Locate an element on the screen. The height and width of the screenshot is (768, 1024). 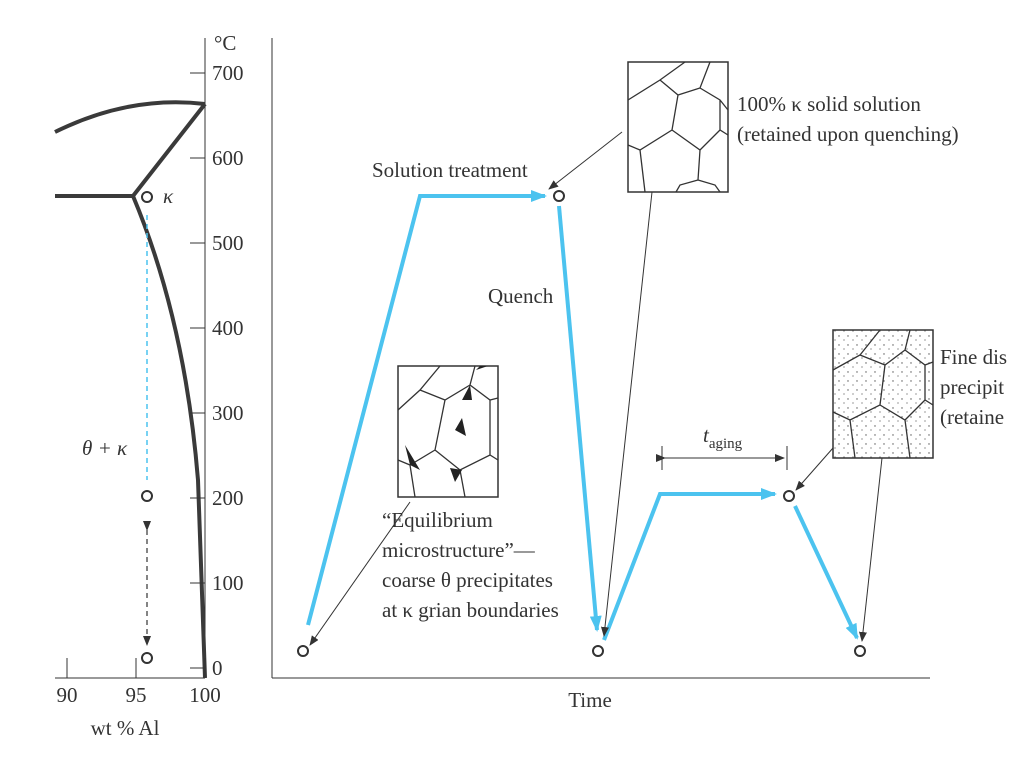
annotation: Fine dis is located at coordinates (973, 357).